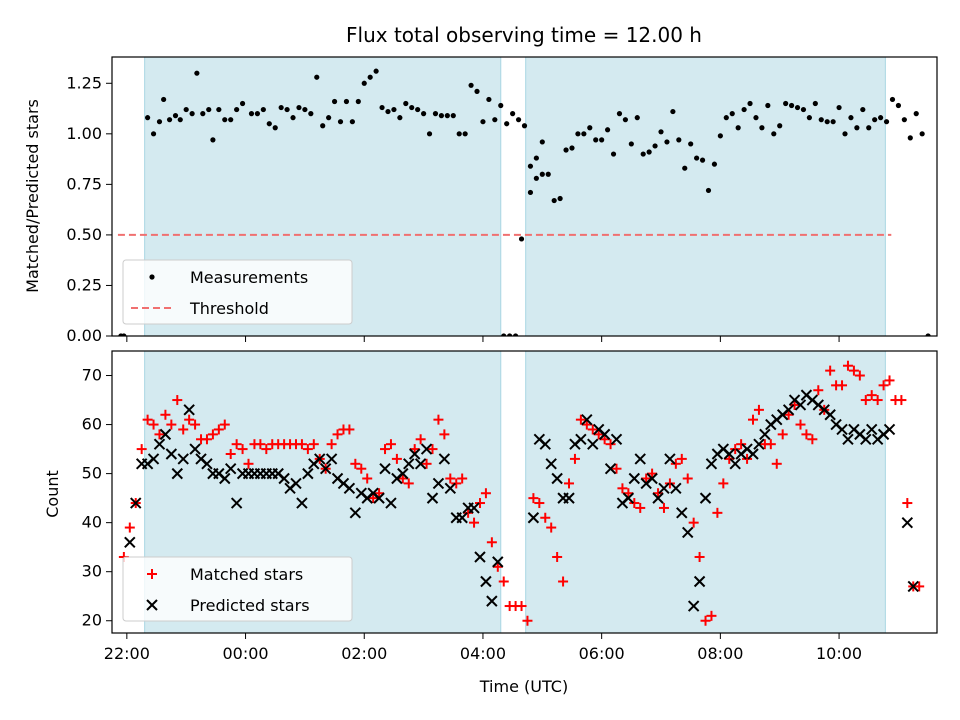  Describe the element at coordinates (839, 653) in the screenshot. I see `x-tick-label: 10:00` at that location.